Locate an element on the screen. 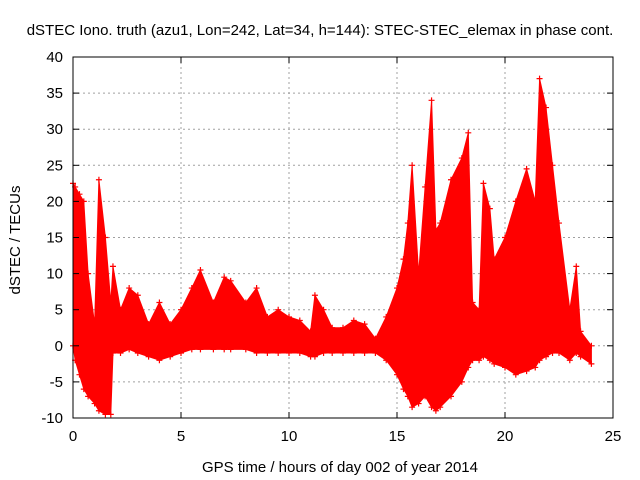 This screenshot has width=640, height=480. y-tick-label: 5 is located at coordinates (59, 310).